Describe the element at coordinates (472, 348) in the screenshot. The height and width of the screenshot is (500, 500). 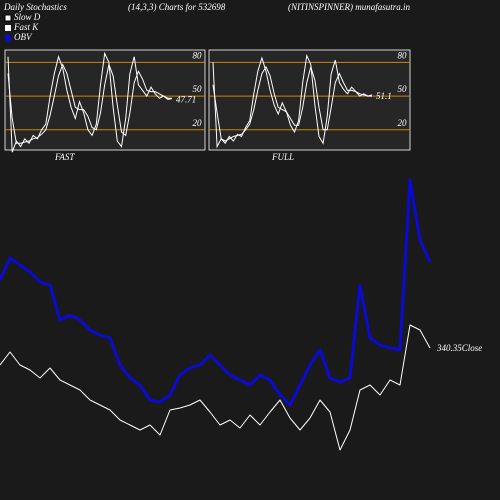
I see `close-name: Close` at that location.